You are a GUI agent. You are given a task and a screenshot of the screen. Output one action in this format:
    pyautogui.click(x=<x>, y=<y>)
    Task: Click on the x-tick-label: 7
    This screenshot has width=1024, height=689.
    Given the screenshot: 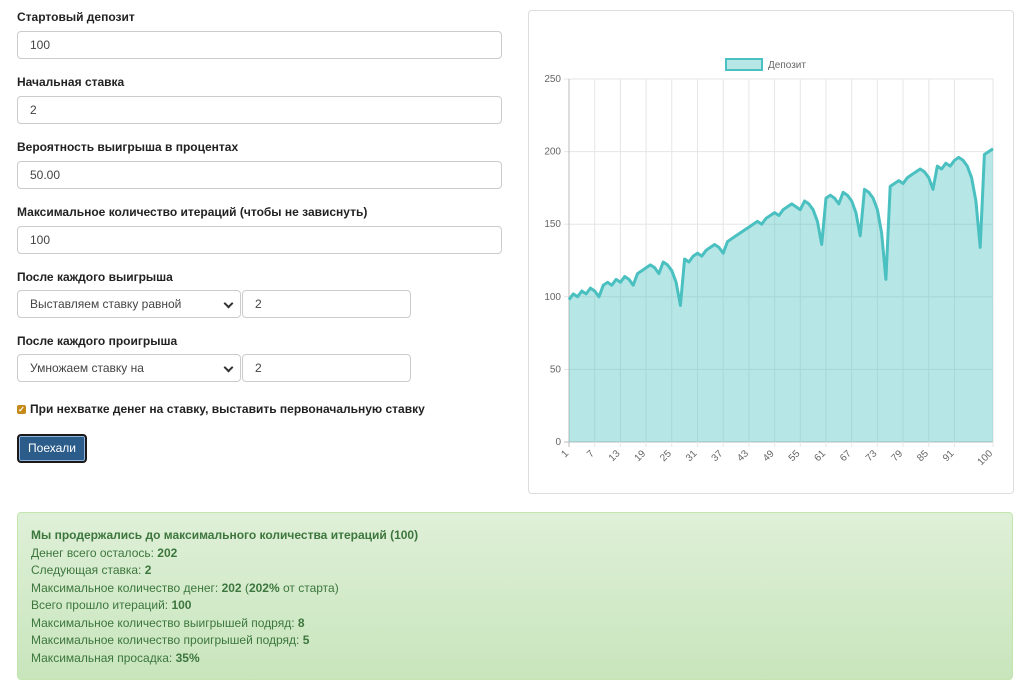 What is the action you would take?
    pyautogui.click(x=591, y=454)
    